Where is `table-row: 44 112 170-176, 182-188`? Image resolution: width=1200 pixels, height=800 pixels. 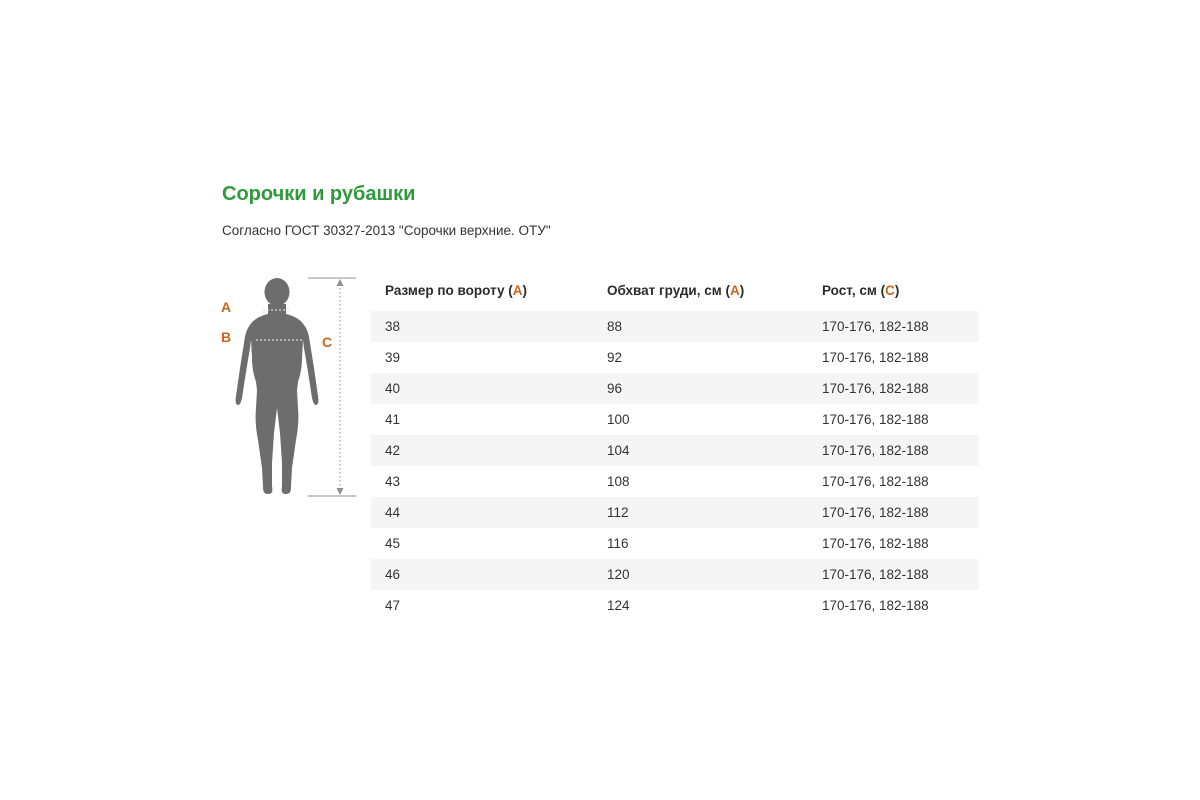 table-row: 44 112 170-176, 182-188 is located at coordinates (675, 512).